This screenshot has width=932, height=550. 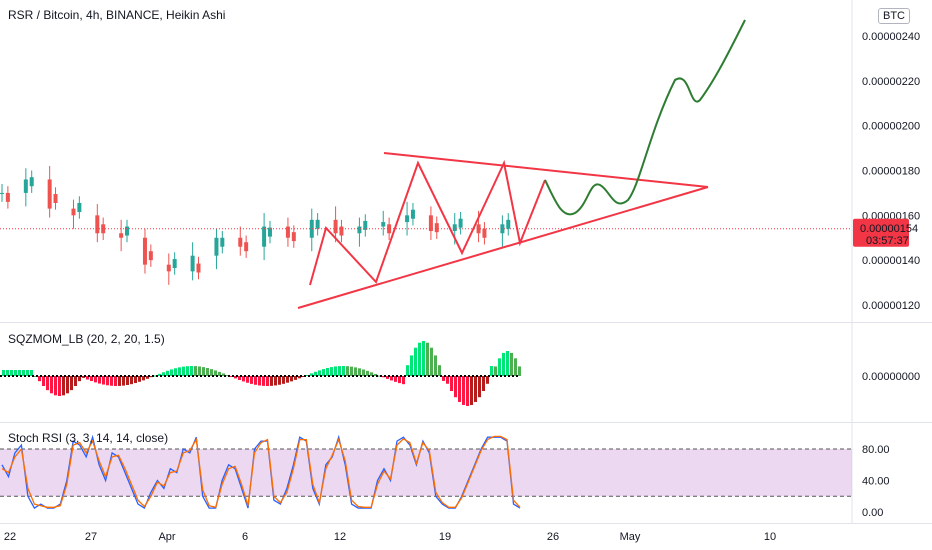 I want to click on price-tick-label: 0.00000120, so click(x=891, y=306).